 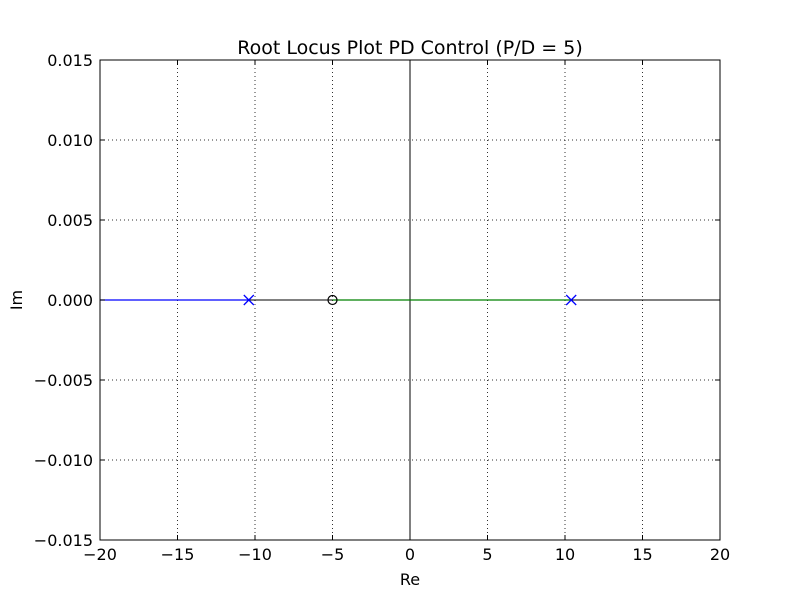 What do you see at coordinates (410, 48) in the screenshot?
I see `chart-title: Root Locus Plot PD Control (P/D = 5)` at bounding box center [410, 48].